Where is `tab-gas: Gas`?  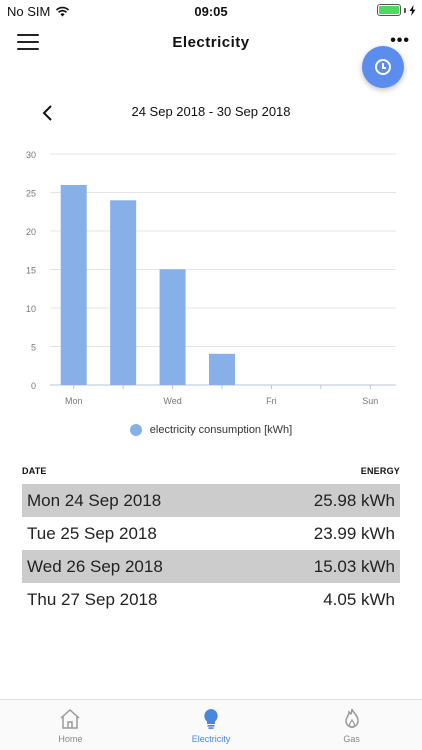
tab-gas: Gas is located at coordinates (351, 725).